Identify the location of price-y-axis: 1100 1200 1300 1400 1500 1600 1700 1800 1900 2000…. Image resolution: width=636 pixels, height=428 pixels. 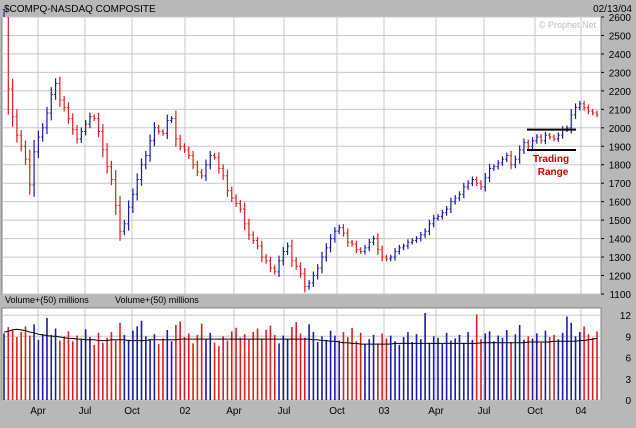
(616, 157).